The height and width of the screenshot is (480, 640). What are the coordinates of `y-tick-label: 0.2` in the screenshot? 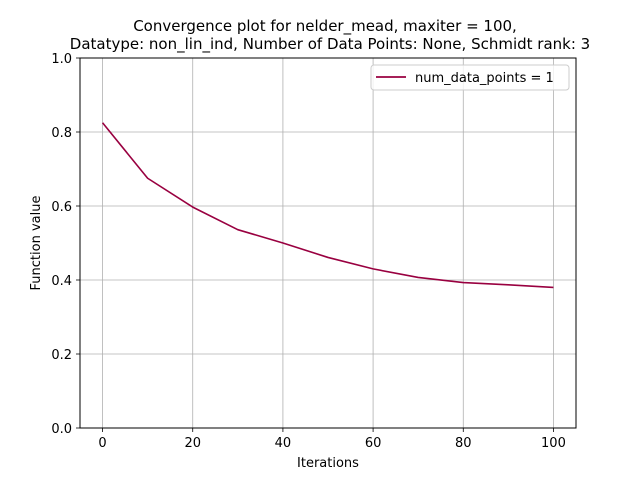 It's located at (61, 355).